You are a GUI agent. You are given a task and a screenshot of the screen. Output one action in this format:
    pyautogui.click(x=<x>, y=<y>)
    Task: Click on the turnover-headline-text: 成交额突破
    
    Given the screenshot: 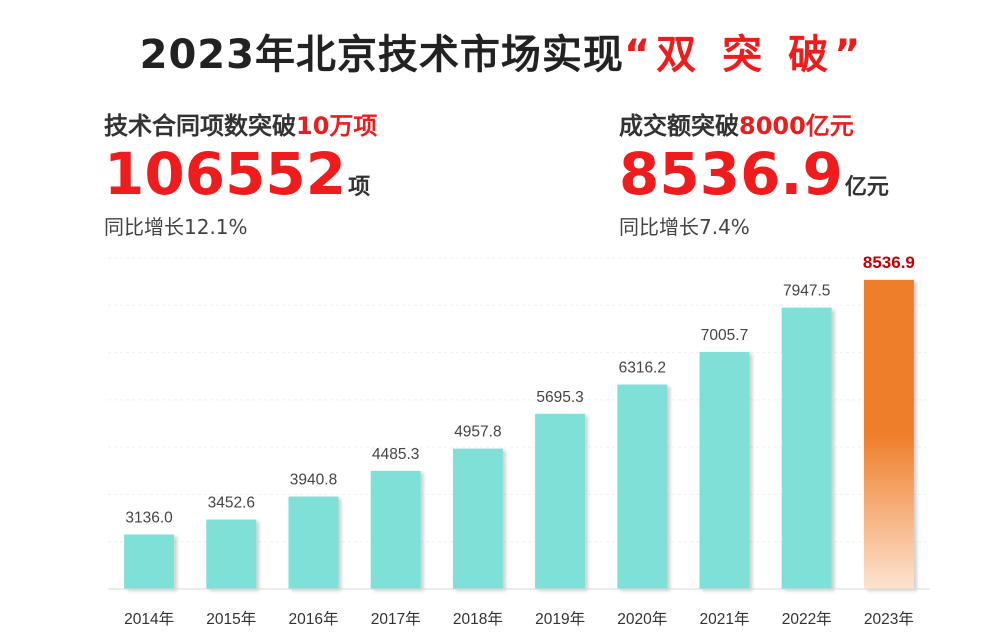 What is the action you would take?
    pyautogui.click(x=679, y=126)
    